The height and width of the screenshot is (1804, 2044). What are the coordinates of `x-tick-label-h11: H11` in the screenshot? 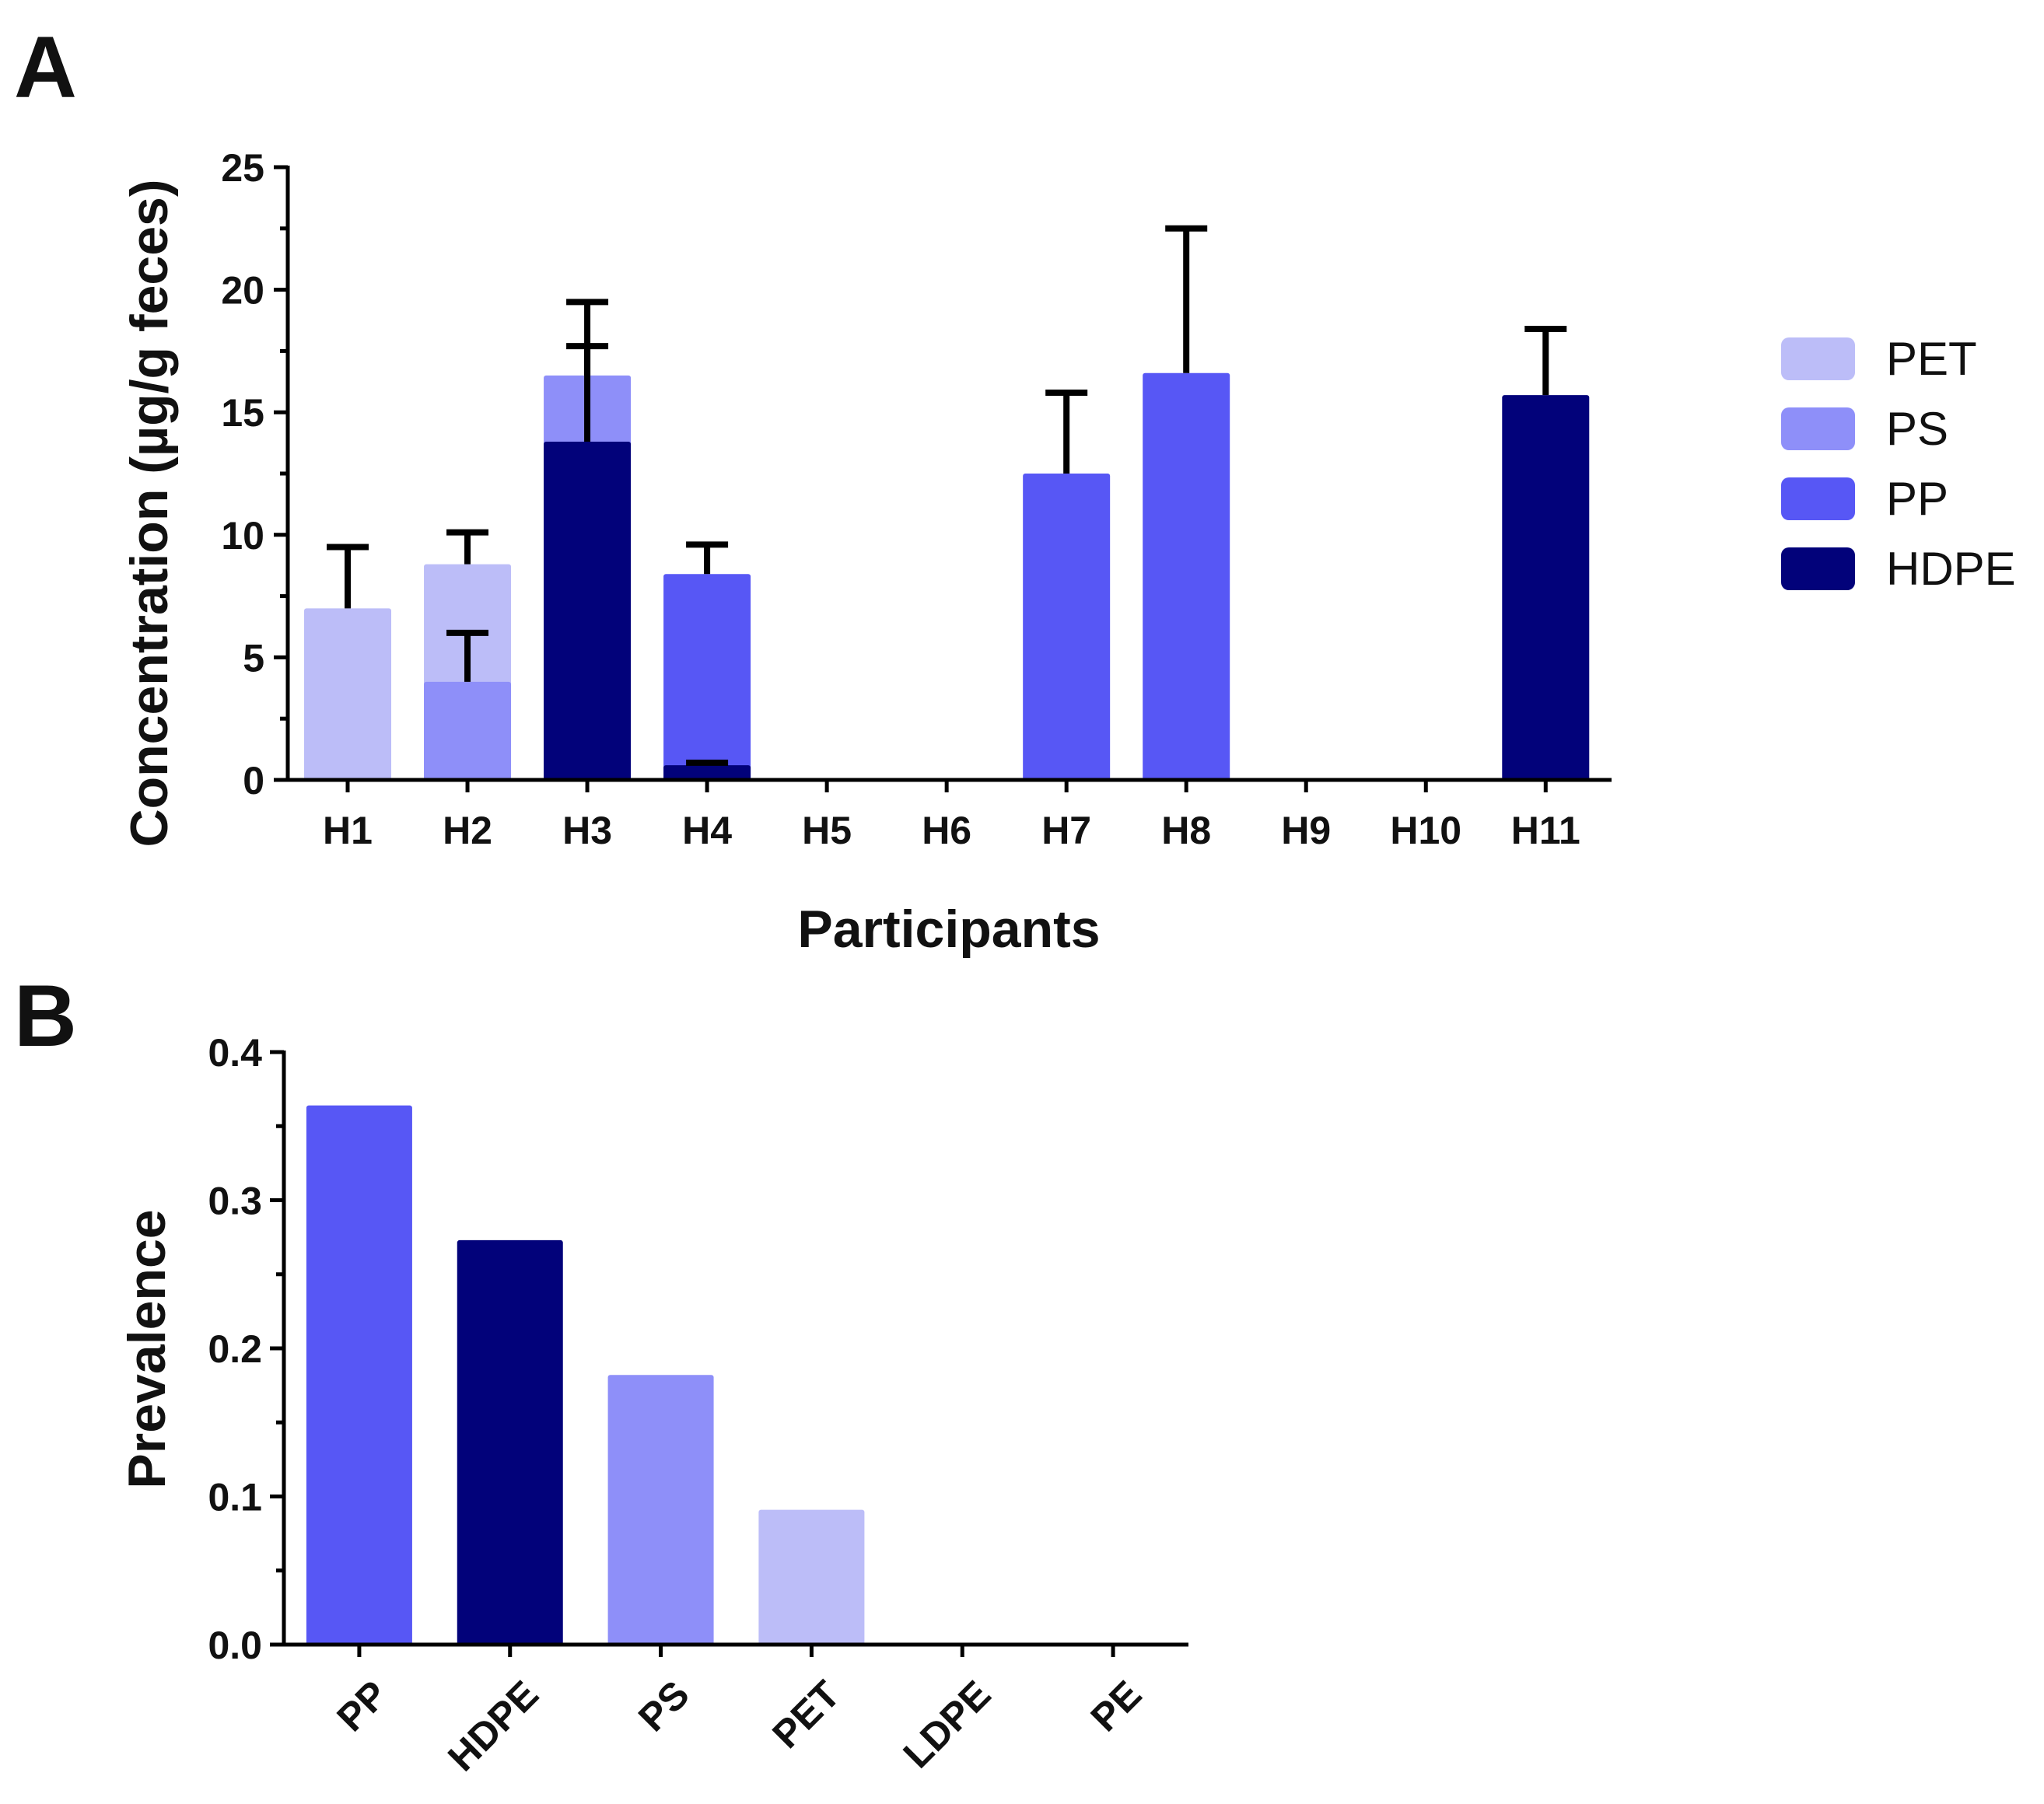 It's located at (1545, 831).